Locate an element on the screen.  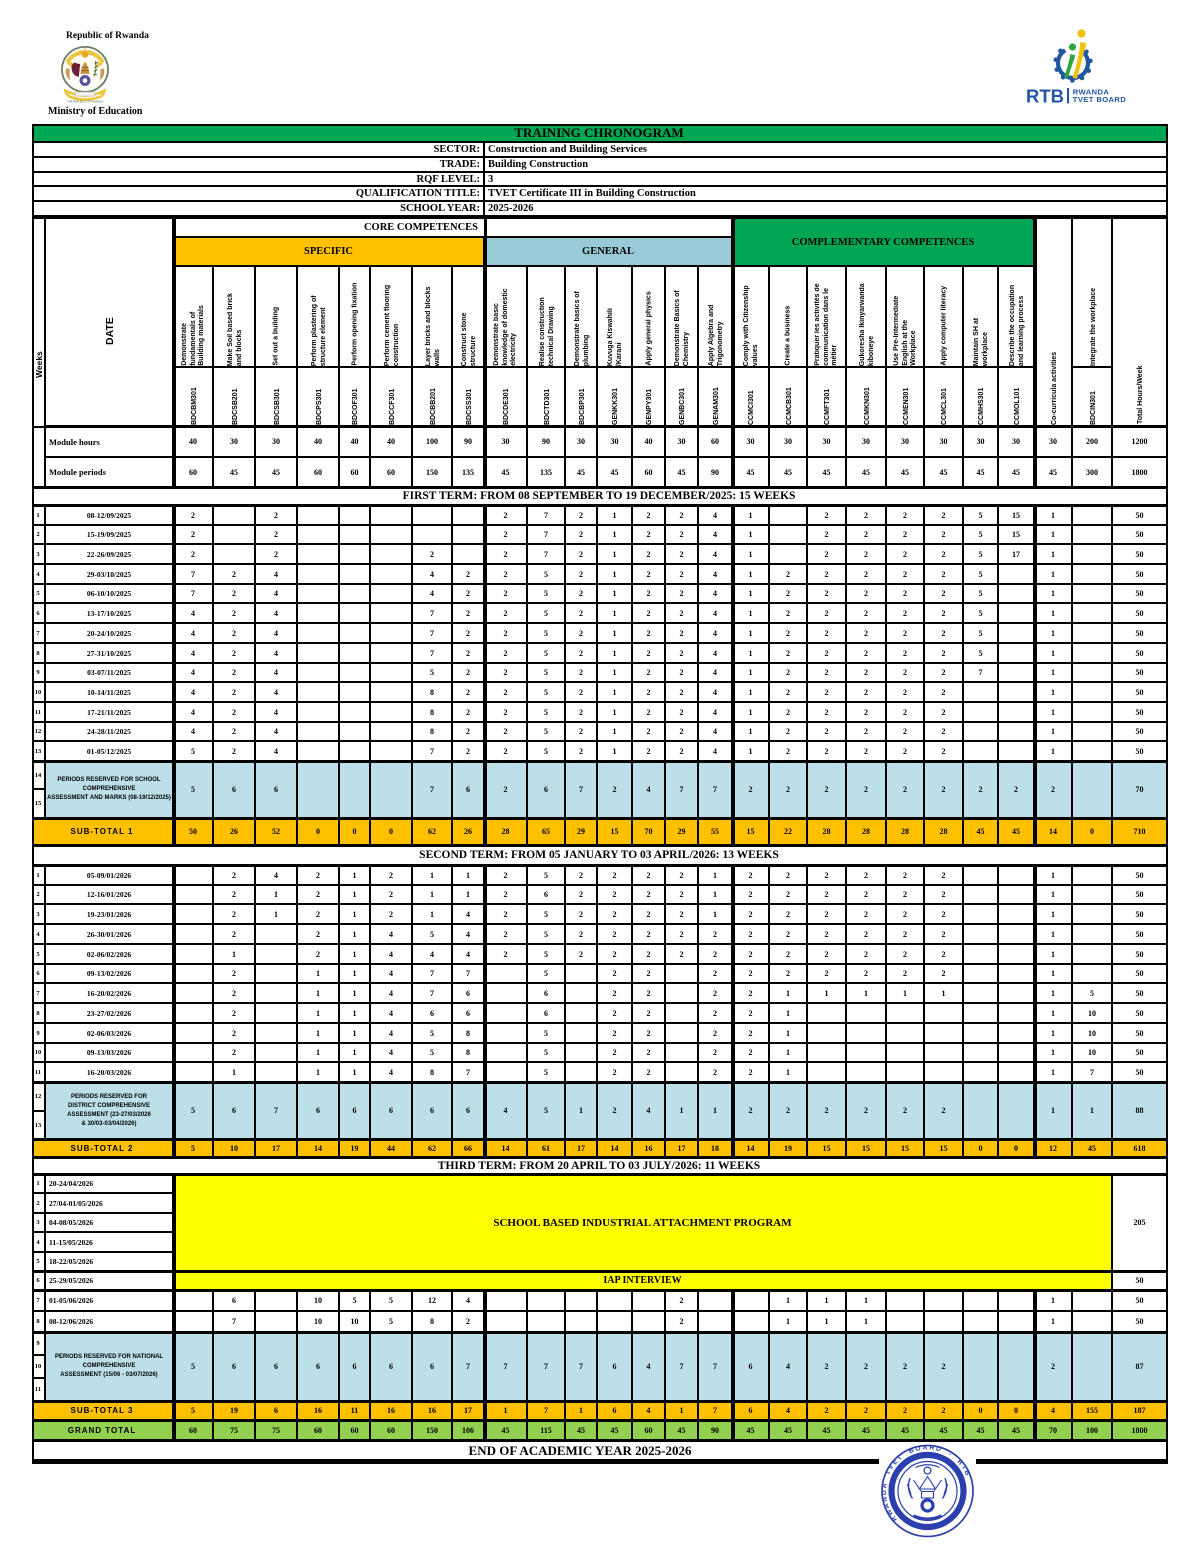
svg-text: RWANDA is located at coordinates (1091, 91).